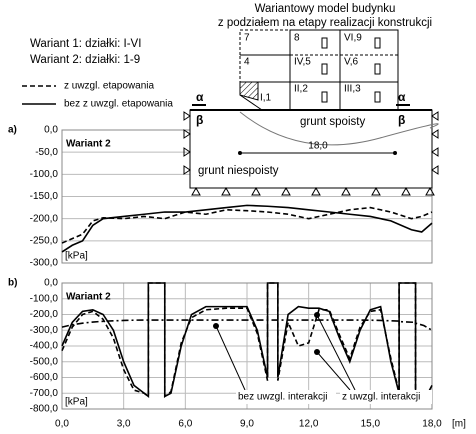 The width and height of the screenshot is (476, 434). I want to click on cell-label: VI,9, so click(353, 38).